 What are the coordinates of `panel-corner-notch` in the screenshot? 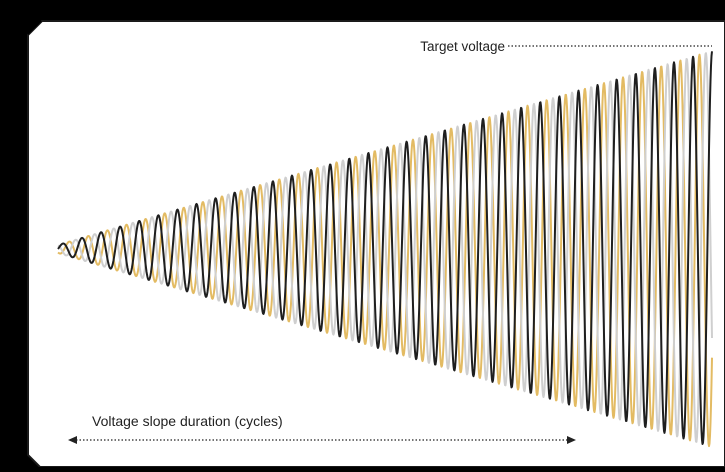 It's located at (35, 28).